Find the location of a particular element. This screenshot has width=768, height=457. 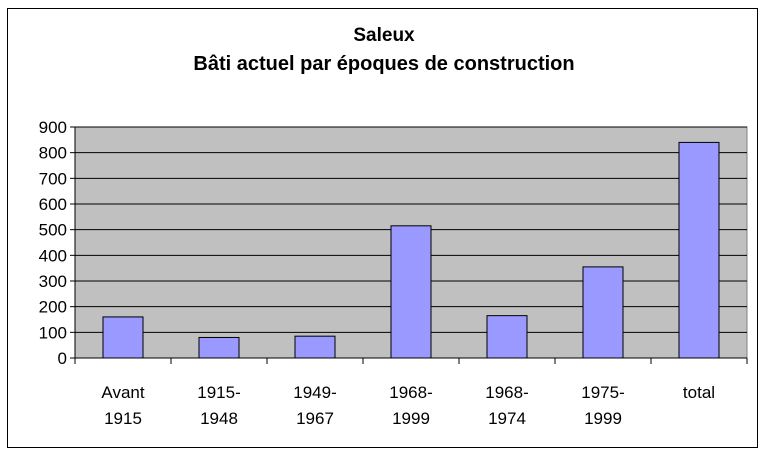

x-category-label: total is located at coordinates (699, 392).